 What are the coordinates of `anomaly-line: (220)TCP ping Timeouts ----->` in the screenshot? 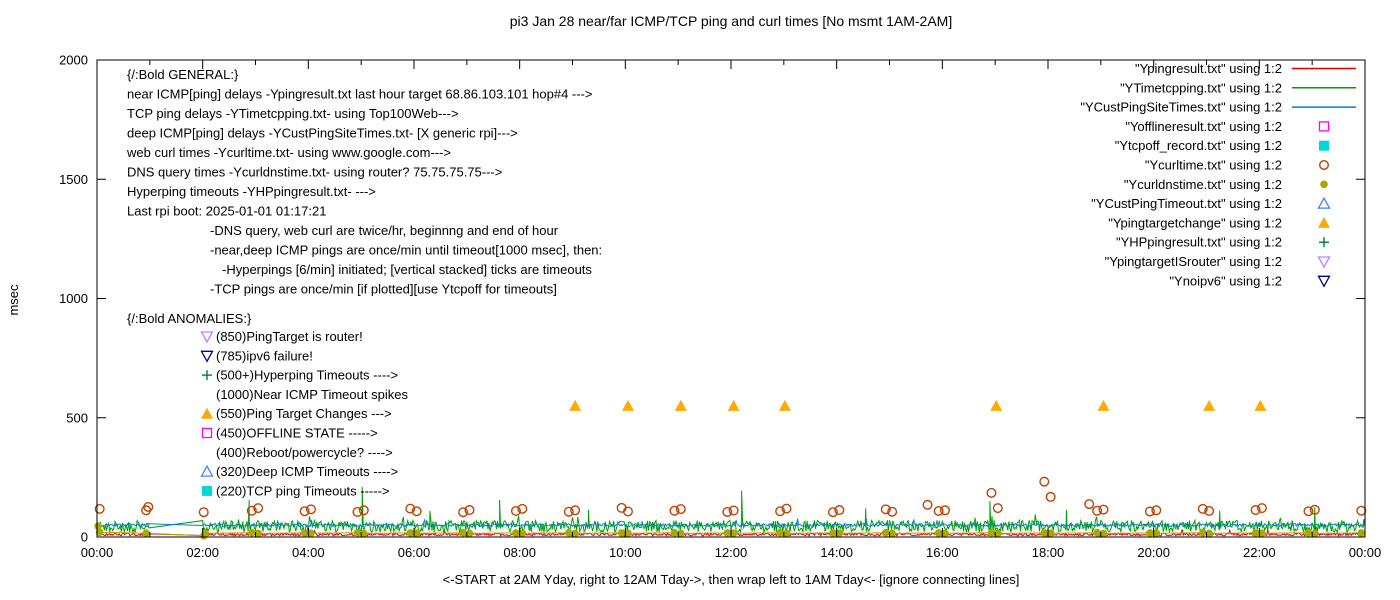 It's located at (303, 490).